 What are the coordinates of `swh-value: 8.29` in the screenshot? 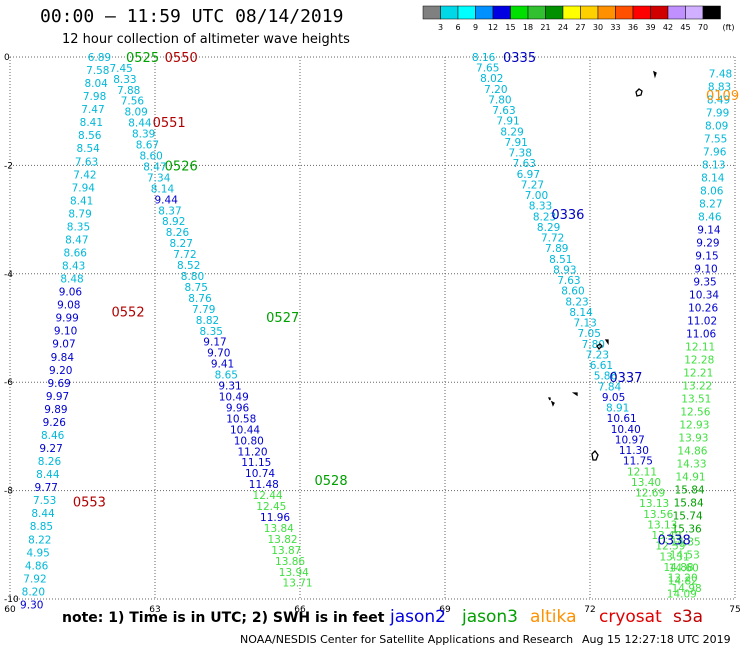 It's located at (548, 228).